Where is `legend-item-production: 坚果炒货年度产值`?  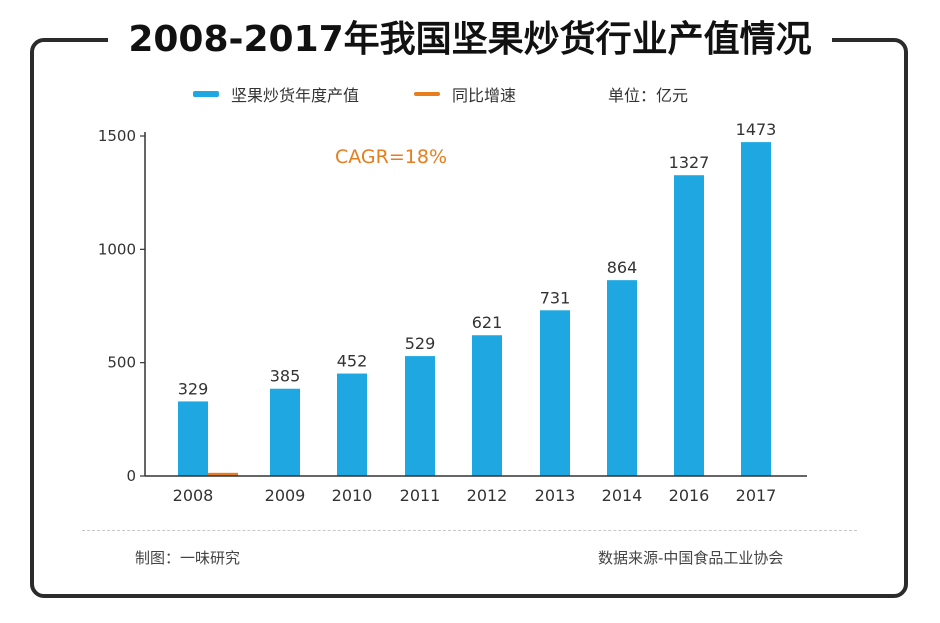 legend-item-production: 坚果炒货年度产值 is located at coordinates (276, 94).